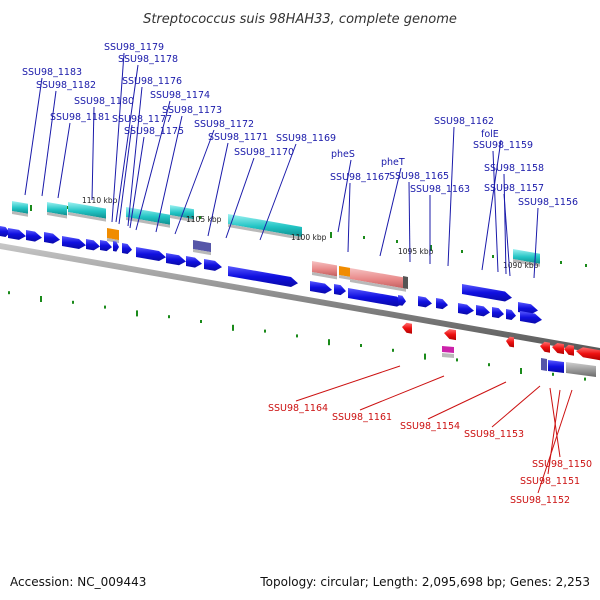 The width and height of the screenshot is (600, 600). What do you see at coordinates (503, 145) in the screenshot?
I see `gene-label: SSU98_1159` at bounding box center [503, 145].